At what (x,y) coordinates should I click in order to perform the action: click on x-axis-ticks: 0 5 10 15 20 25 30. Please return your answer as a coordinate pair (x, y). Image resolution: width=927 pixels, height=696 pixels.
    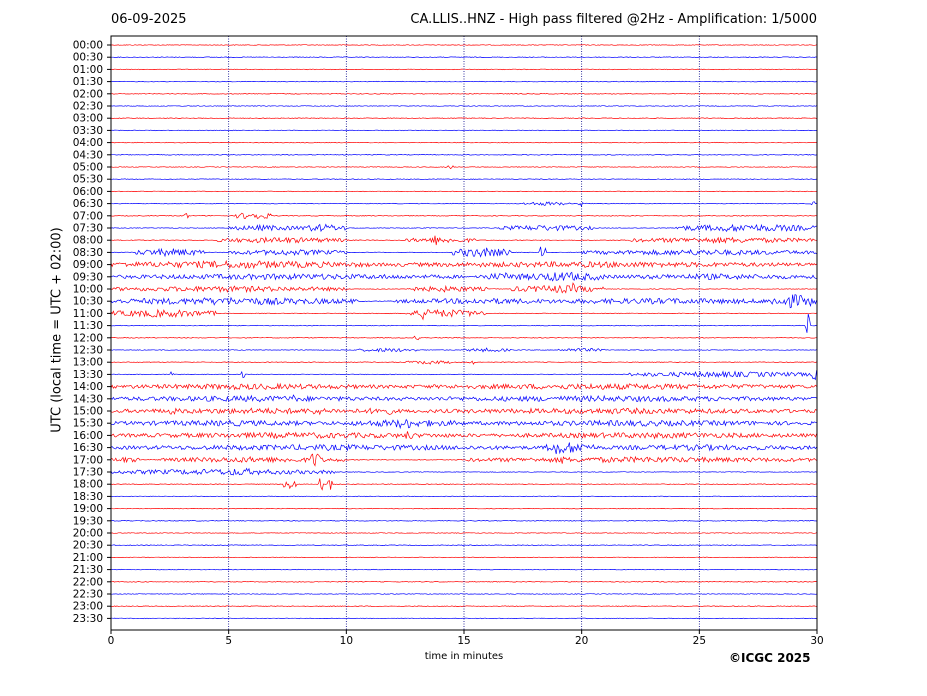
    Looking at the image, I should click on (466, 638).